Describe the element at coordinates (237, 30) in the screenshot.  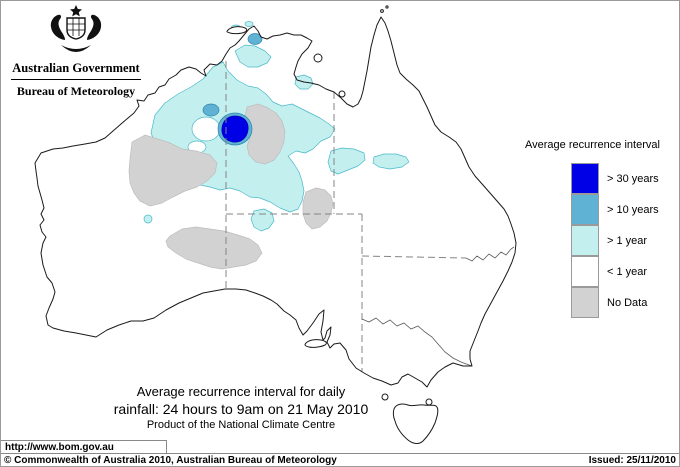
I see `melville-island-outline` at that location.